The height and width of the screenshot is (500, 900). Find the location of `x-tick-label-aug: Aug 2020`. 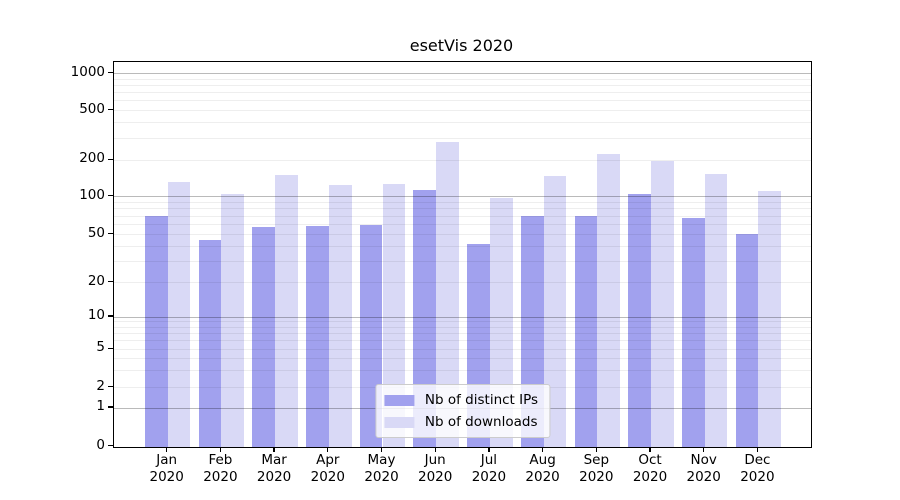

x-tick-label-aug: Aug 2020 is located at coordinates (542, 468).